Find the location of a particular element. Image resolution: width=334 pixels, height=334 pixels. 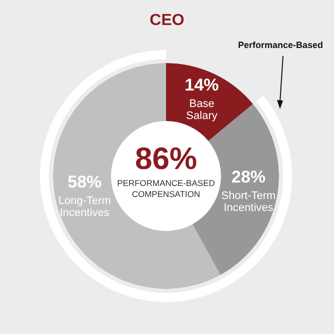

text: 86% is located at coordinates (166, 158).